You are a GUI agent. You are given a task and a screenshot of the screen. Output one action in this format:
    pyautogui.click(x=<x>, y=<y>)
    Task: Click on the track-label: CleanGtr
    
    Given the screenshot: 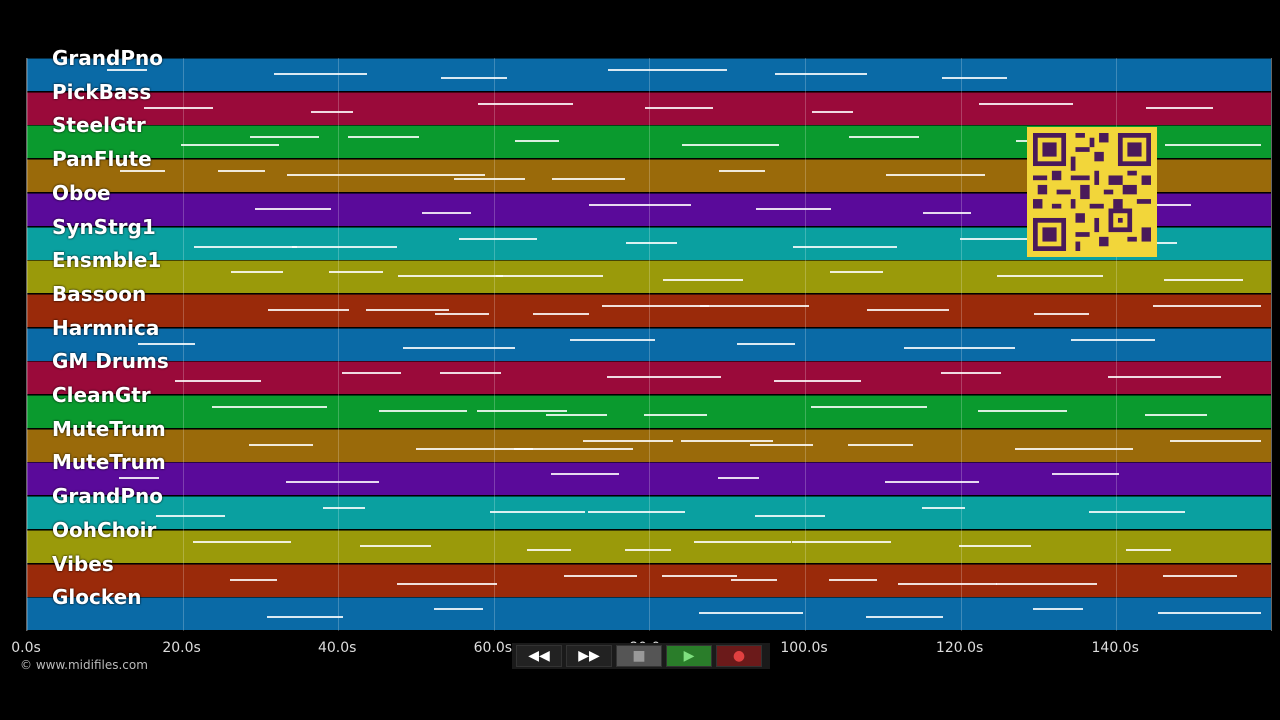 What is the action you would take?
    pyautogui.click(x=101, y=395)
    